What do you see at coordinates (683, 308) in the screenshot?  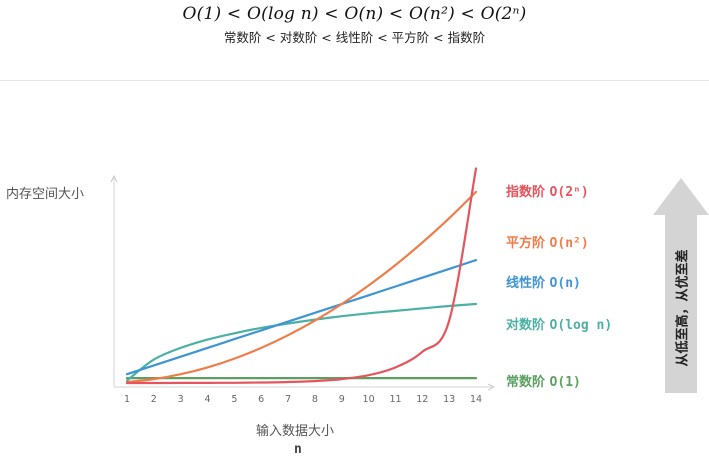 I see `arrow-label: 从低至高，从优至差` at bounding box center [683, 308].